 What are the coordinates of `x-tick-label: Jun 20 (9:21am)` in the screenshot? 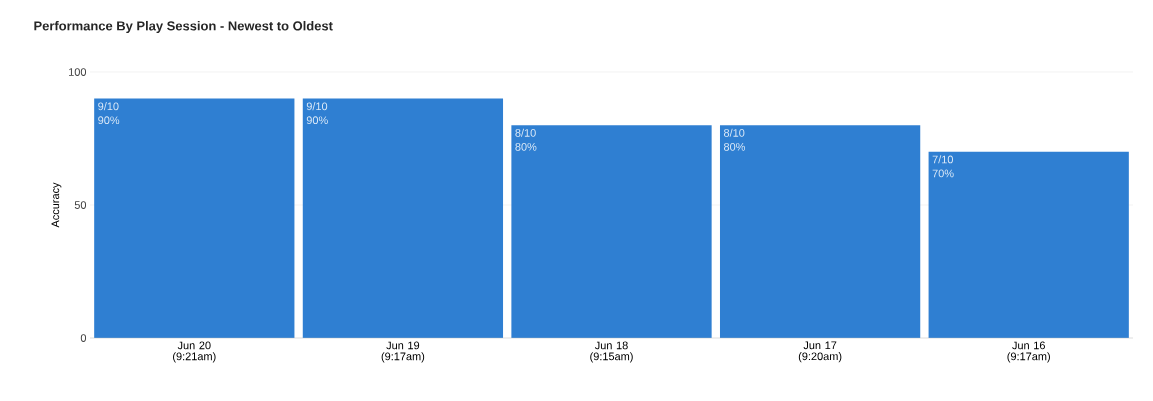 It's located at (194, 352).